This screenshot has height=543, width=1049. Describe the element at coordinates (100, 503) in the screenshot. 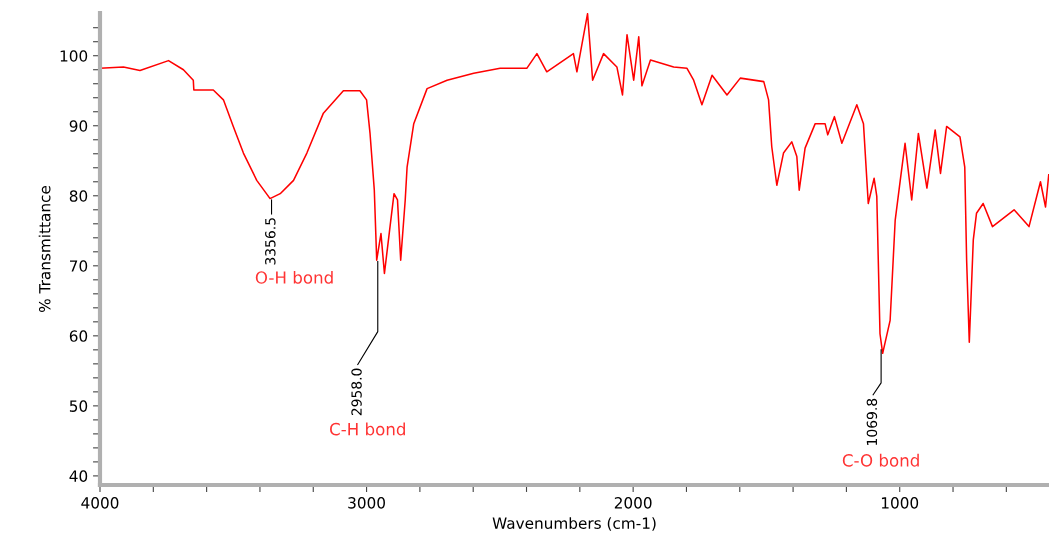

I see `x-tick-label: 4000` at that location.